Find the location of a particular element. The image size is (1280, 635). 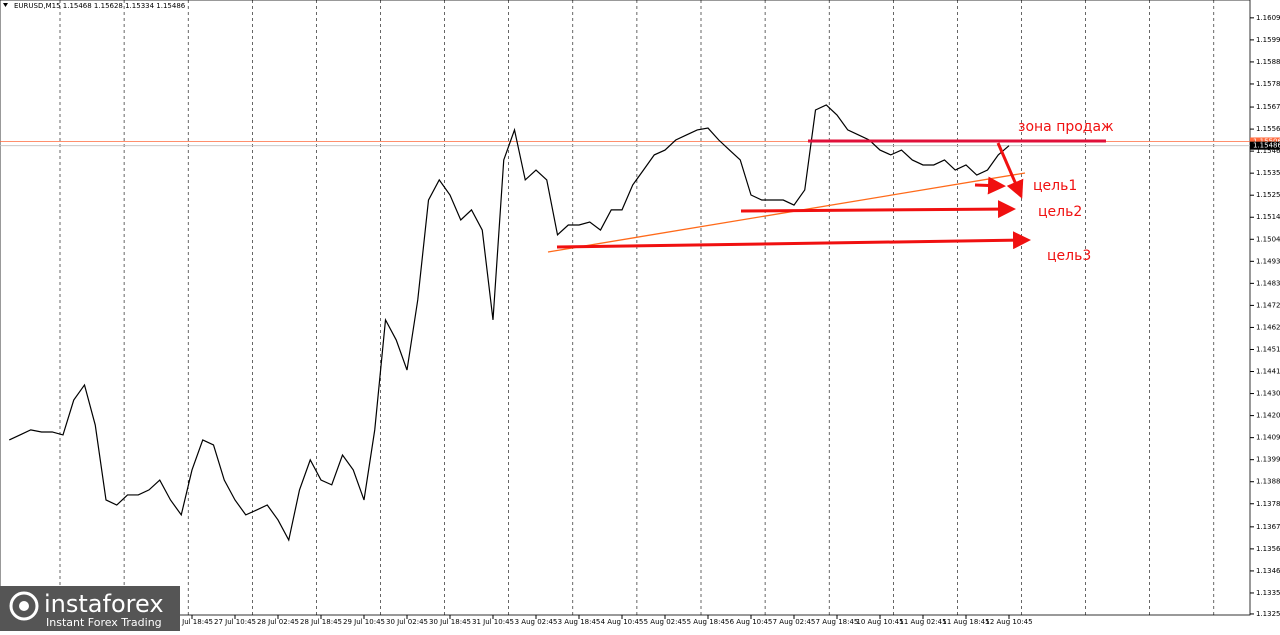

x-tick-label: 30 Jul 18:45 is located at coordinates (450, 622).